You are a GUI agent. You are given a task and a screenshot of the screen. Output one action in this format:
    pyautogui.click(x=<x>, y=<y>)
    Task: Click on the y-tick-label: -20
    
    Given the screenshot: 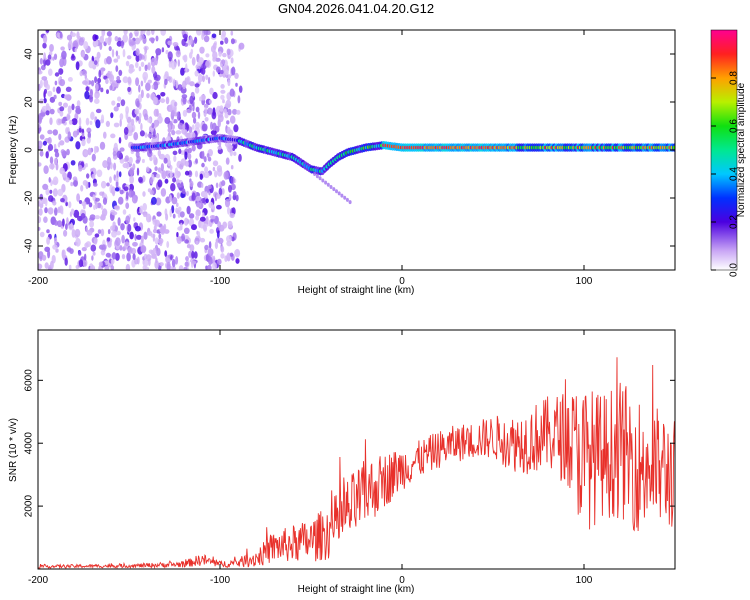 What is the action you would take?
    pyautogui.click(x=29, y=197)
    